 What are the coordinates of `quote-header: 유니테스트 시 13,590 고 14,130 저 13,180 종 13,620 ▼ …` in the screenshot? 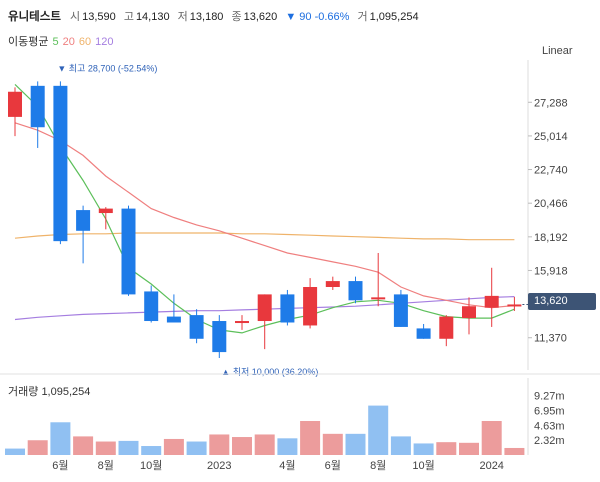 It's located at (216, 16).